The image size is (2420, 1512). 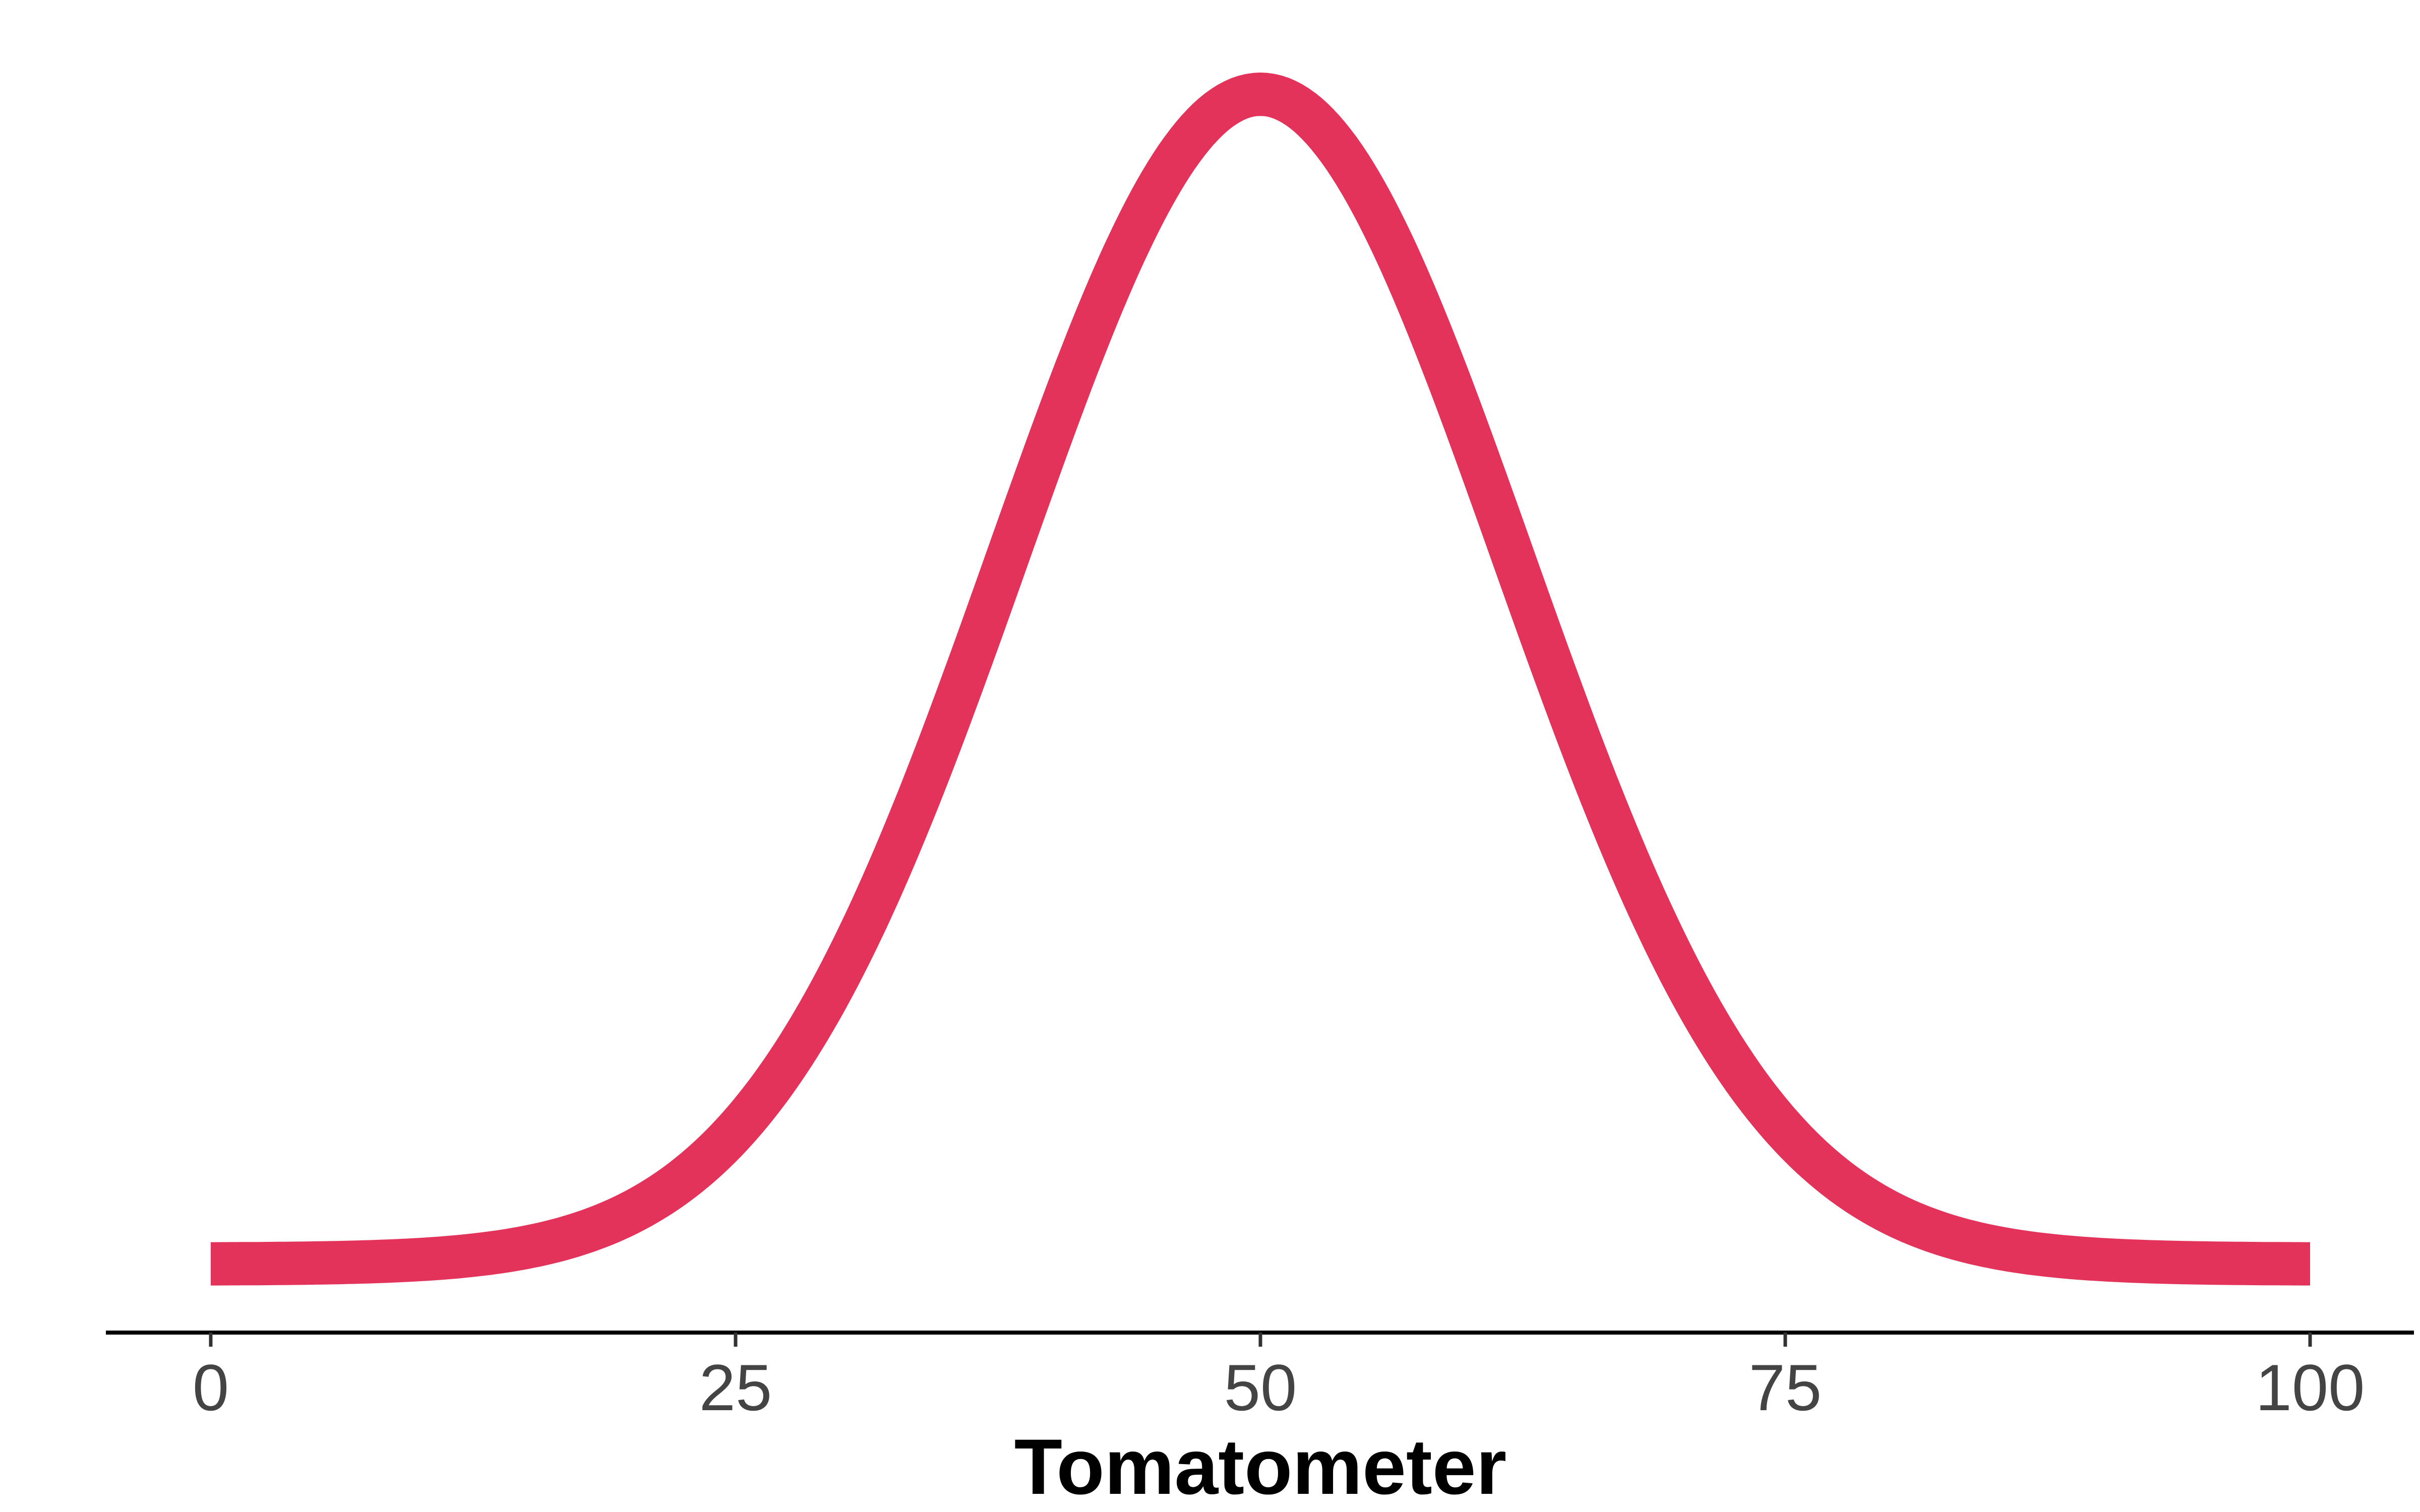 What do you see at coordinates (1260, 1387) in the screenshot?
I see `x-tick-label: 50` at bounding box center [1260, 1387].